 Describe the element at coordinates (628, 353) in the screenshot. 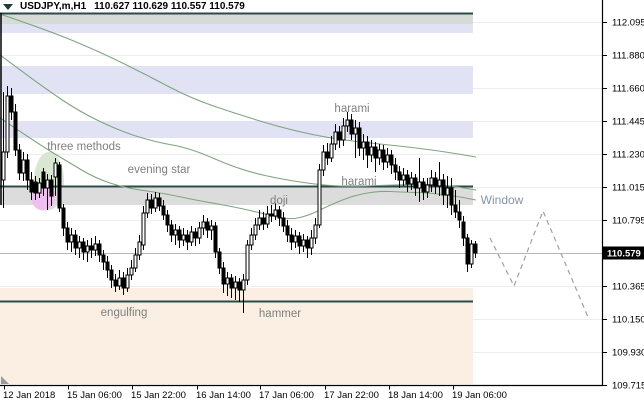

I see `price-tick-label: 109.930` at that location.